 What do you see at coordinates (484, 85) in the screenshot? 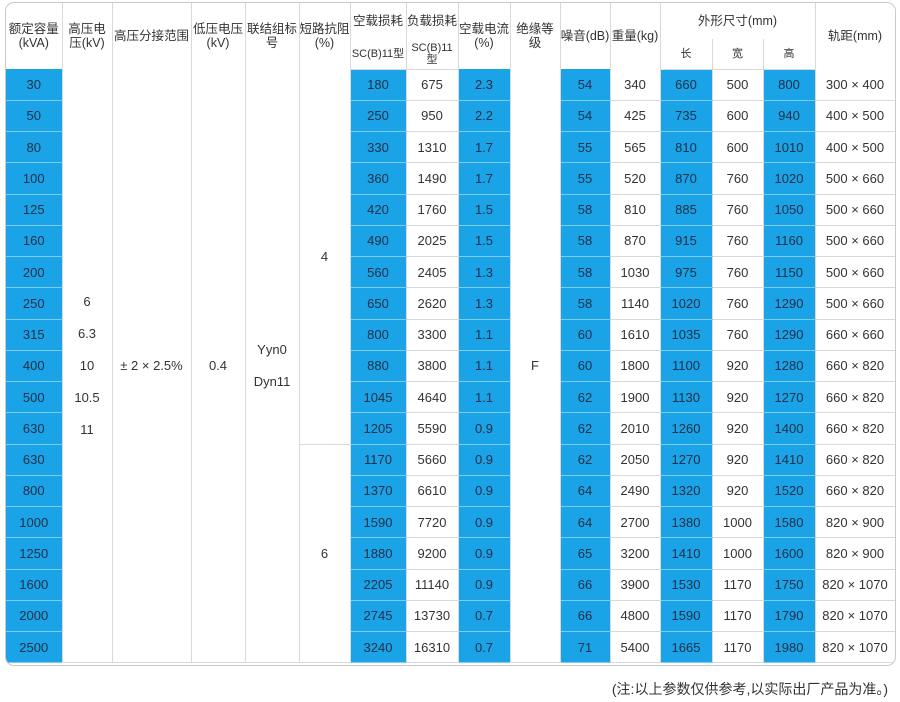
I see `cell-noload-current: 2.3` at bounding box center [484, 85].